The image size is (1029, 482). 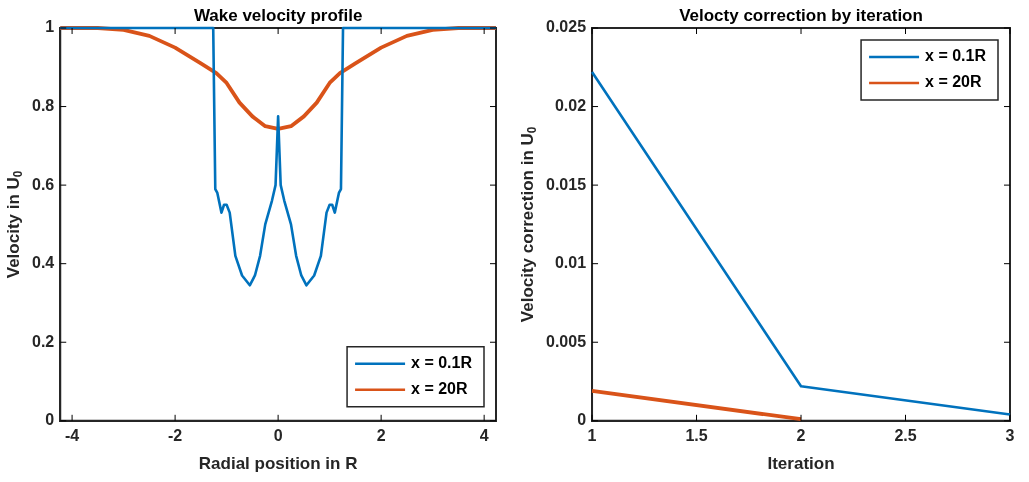 What do you see at coordinates (278, 463) in the screenshot?
I see `x-axis-title: Radial position in R` at bounding box center [278, 463].